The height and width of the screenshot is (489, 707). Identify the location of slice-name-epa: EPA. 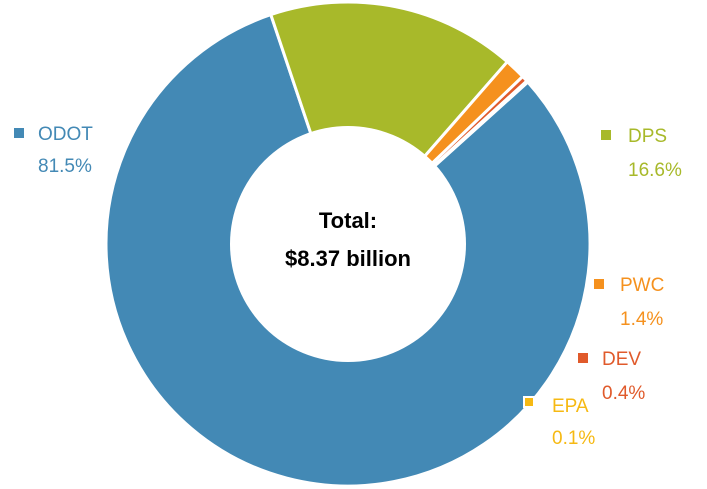
(570, 406).